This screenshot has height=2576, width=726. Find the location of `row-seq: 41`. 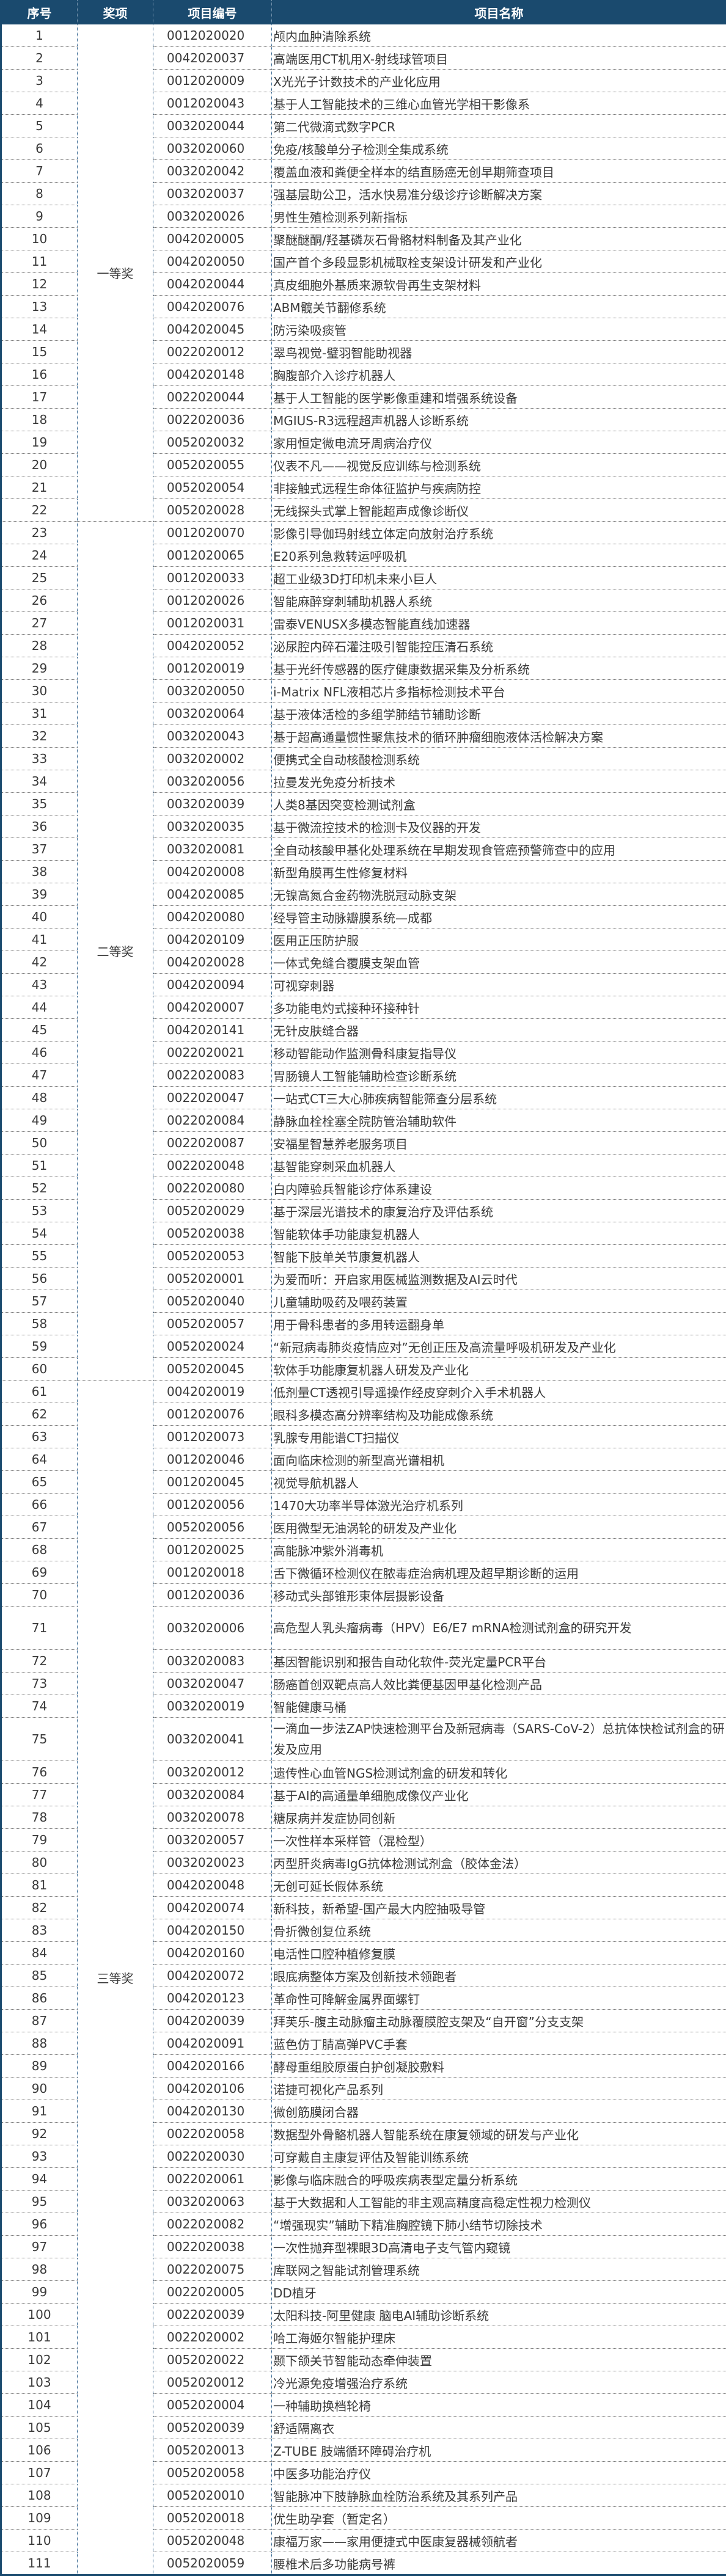

row-seq: 41 is located at coordinates (40, 940).